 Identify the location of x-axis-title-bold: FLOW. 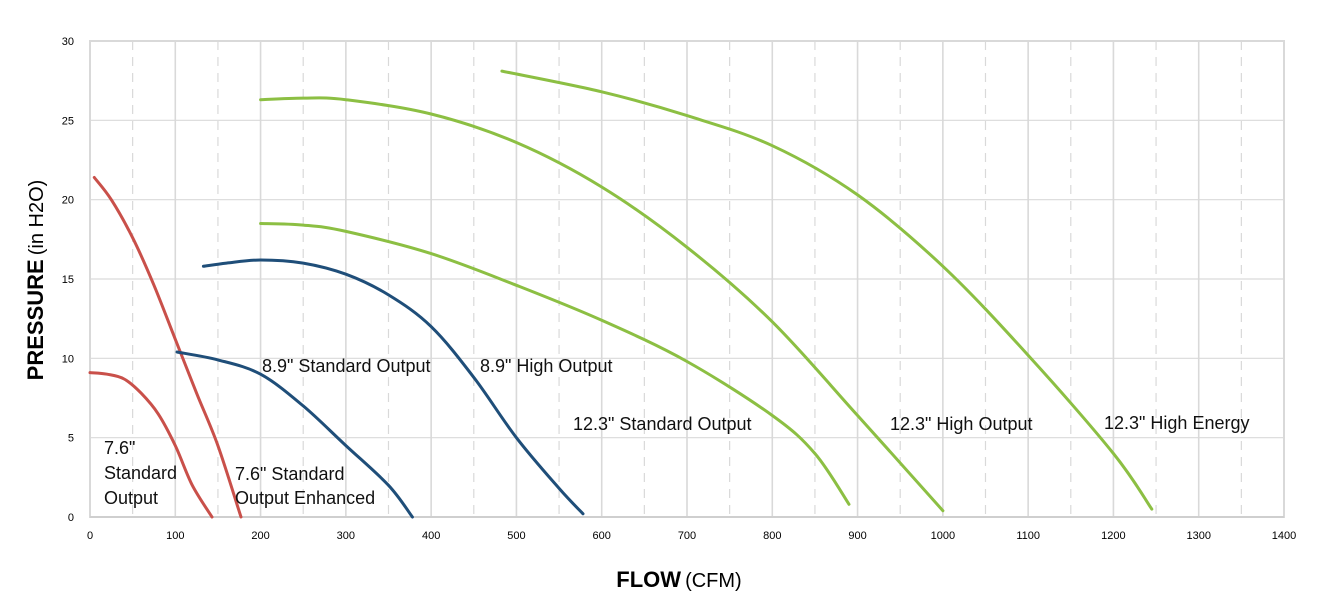
(648, 579).